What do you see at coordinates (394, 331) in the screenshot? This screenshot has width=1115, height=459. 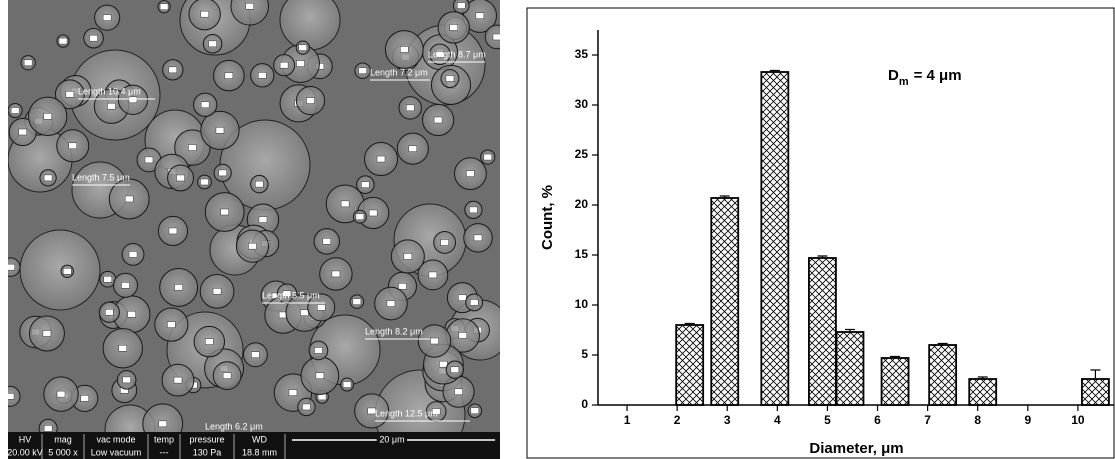 I see `measurement-label: Length 8.2 μm` at bounding box center [394, 331].